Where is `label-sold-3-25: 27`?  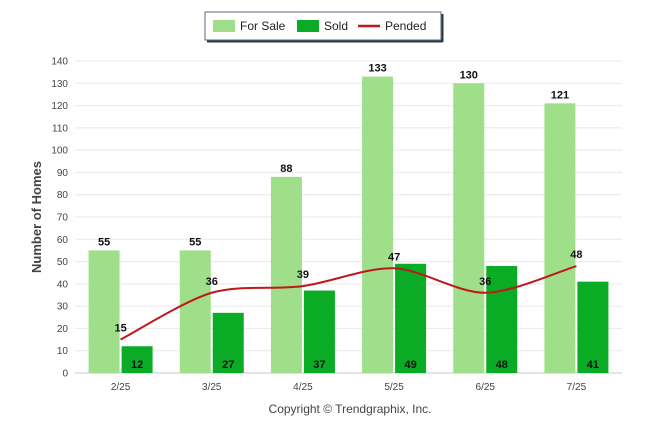 label-sold-3-25: 27 is located at coordinates (228, 365).